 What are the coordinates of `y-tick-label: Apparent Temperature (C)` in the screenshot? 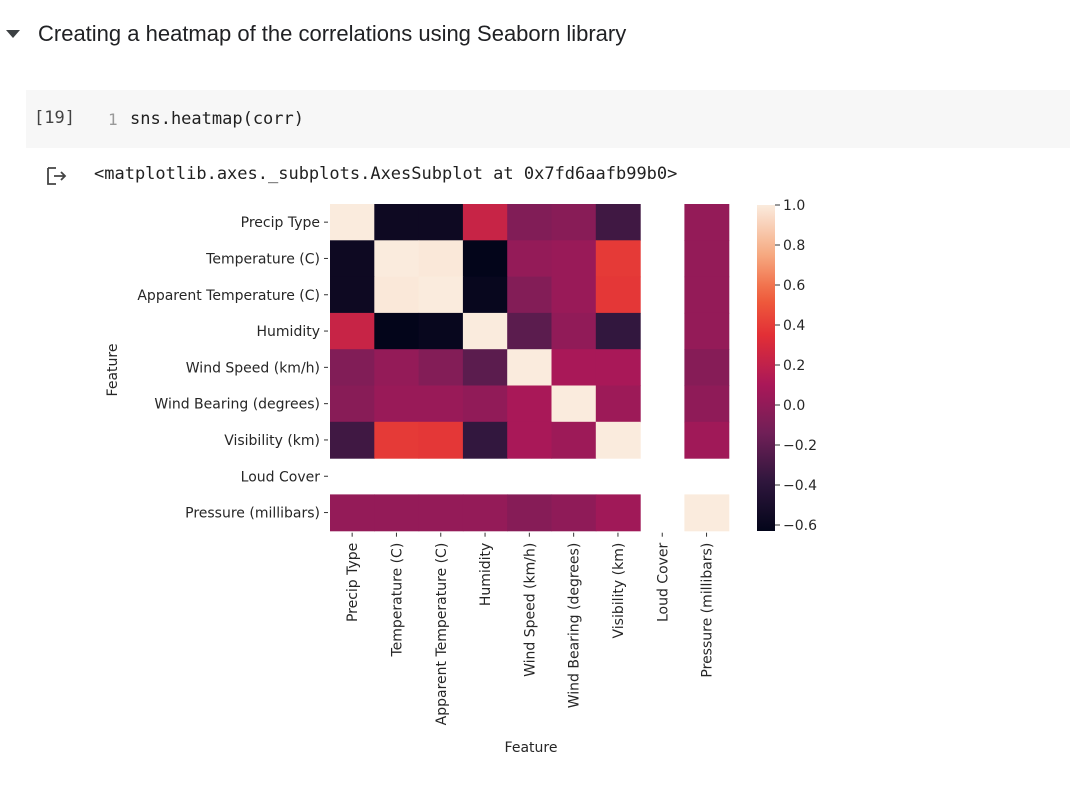 It's located at (228, 296).